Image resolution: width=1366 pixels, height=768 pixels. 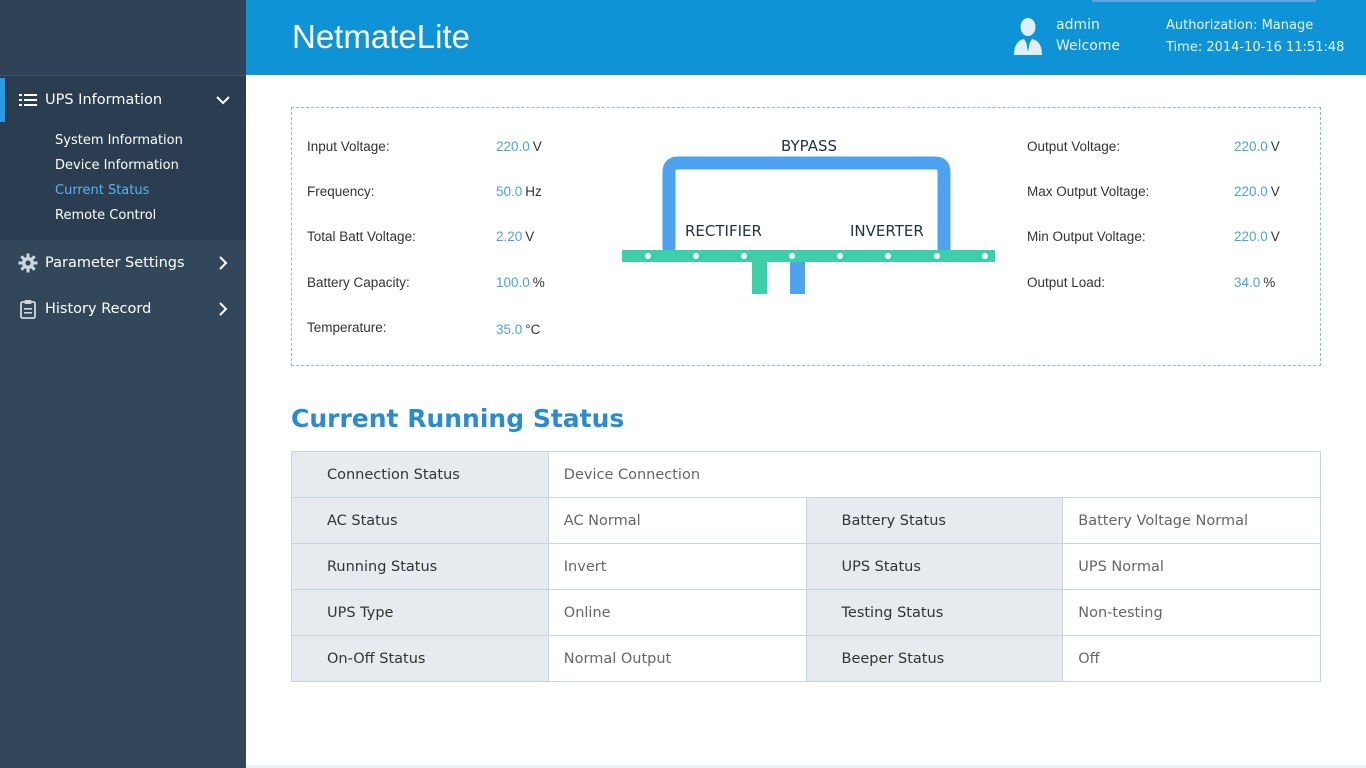 I want to click on authorization-text: Authorization: Manage, so click(x=1240, y=25).